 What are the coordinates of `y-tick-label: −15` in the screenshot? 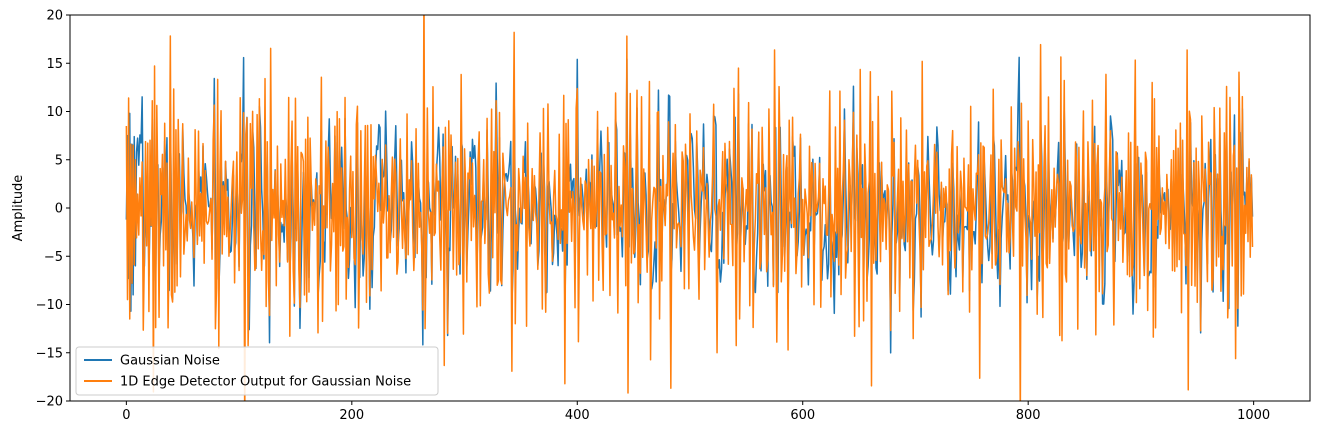 It's located at (49, 353).